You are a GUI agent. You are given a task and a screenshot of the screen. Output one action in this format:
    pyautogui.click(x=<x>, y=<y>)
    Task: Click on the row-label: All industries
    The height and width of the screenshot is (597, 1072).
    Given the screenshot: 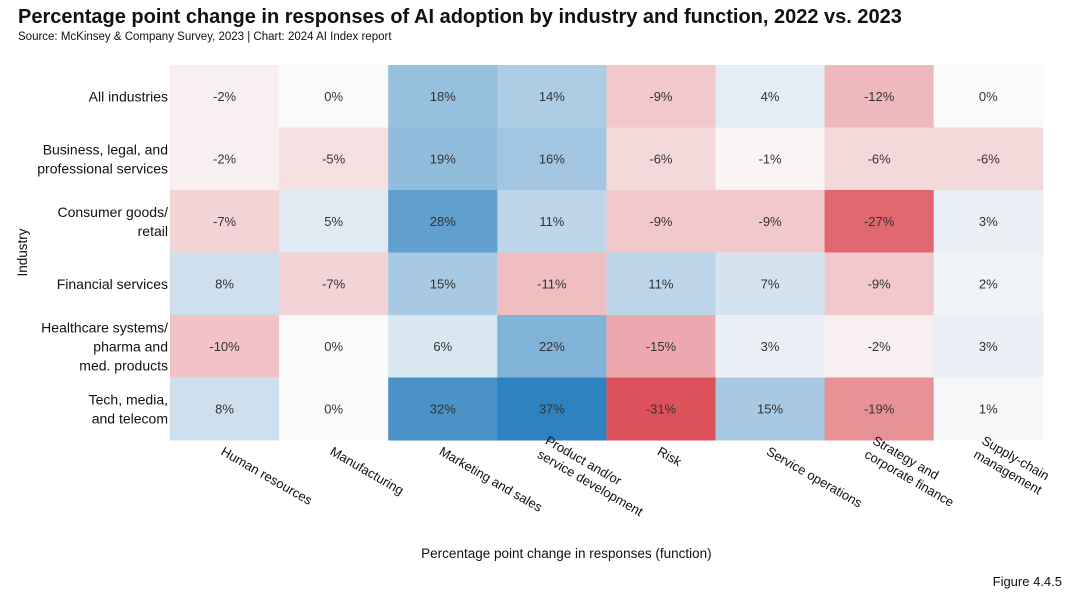 What is the action you would take?
    pyautogui.click(x=128, y=96)
    